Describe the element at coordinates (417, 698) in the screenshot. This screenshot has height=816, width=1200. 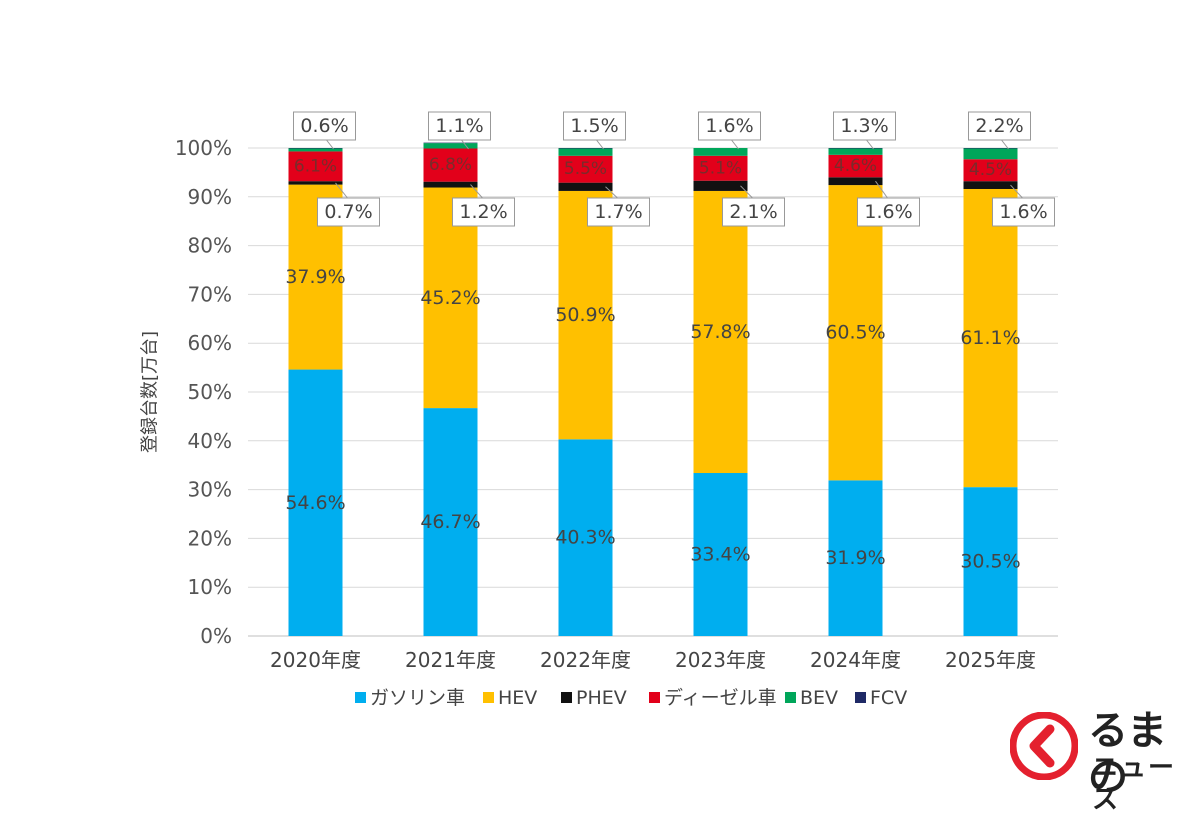
I see `legend-label: ガソリン車` at that location.